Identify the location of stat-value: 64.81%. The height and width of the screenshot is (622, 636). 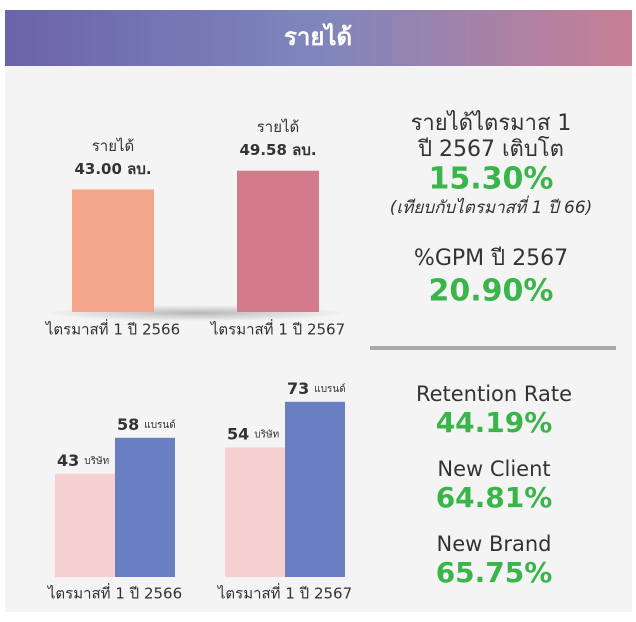
(494, 497).